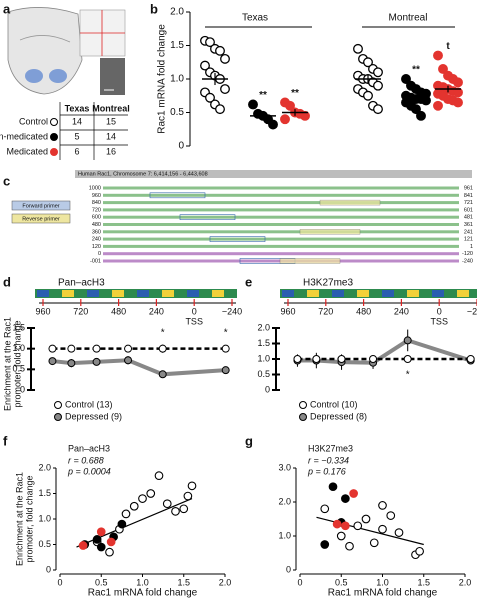 The height and width of the screenshot is (599, 477). What do you see at coordinates (93, 131) in the screenshot?
I see `table-grid` at bounding box center [93, 131].